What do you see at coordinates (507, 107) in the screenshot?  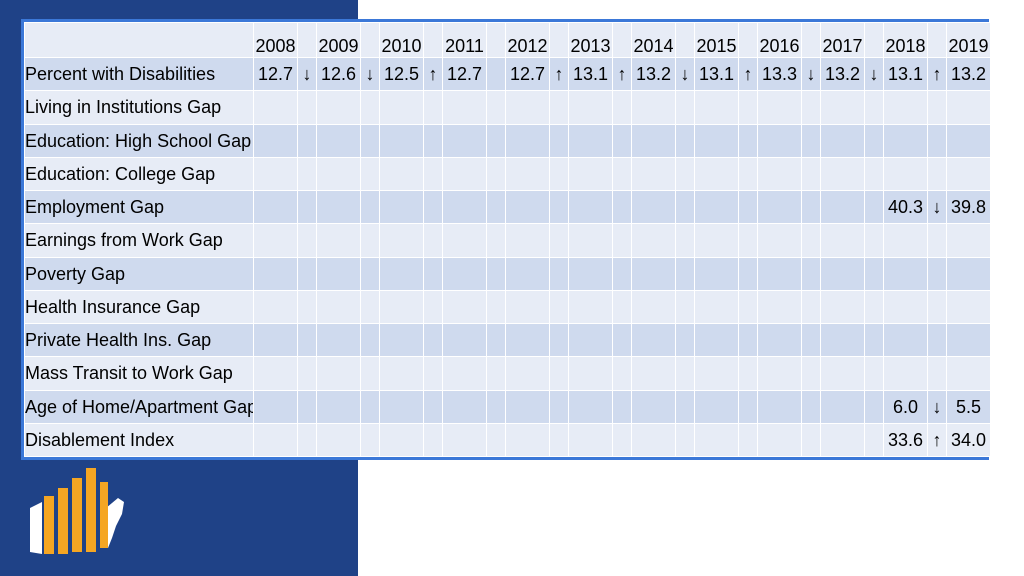 I see `table-row: Living in Institutions Gap` at bounding box center [507, 107].